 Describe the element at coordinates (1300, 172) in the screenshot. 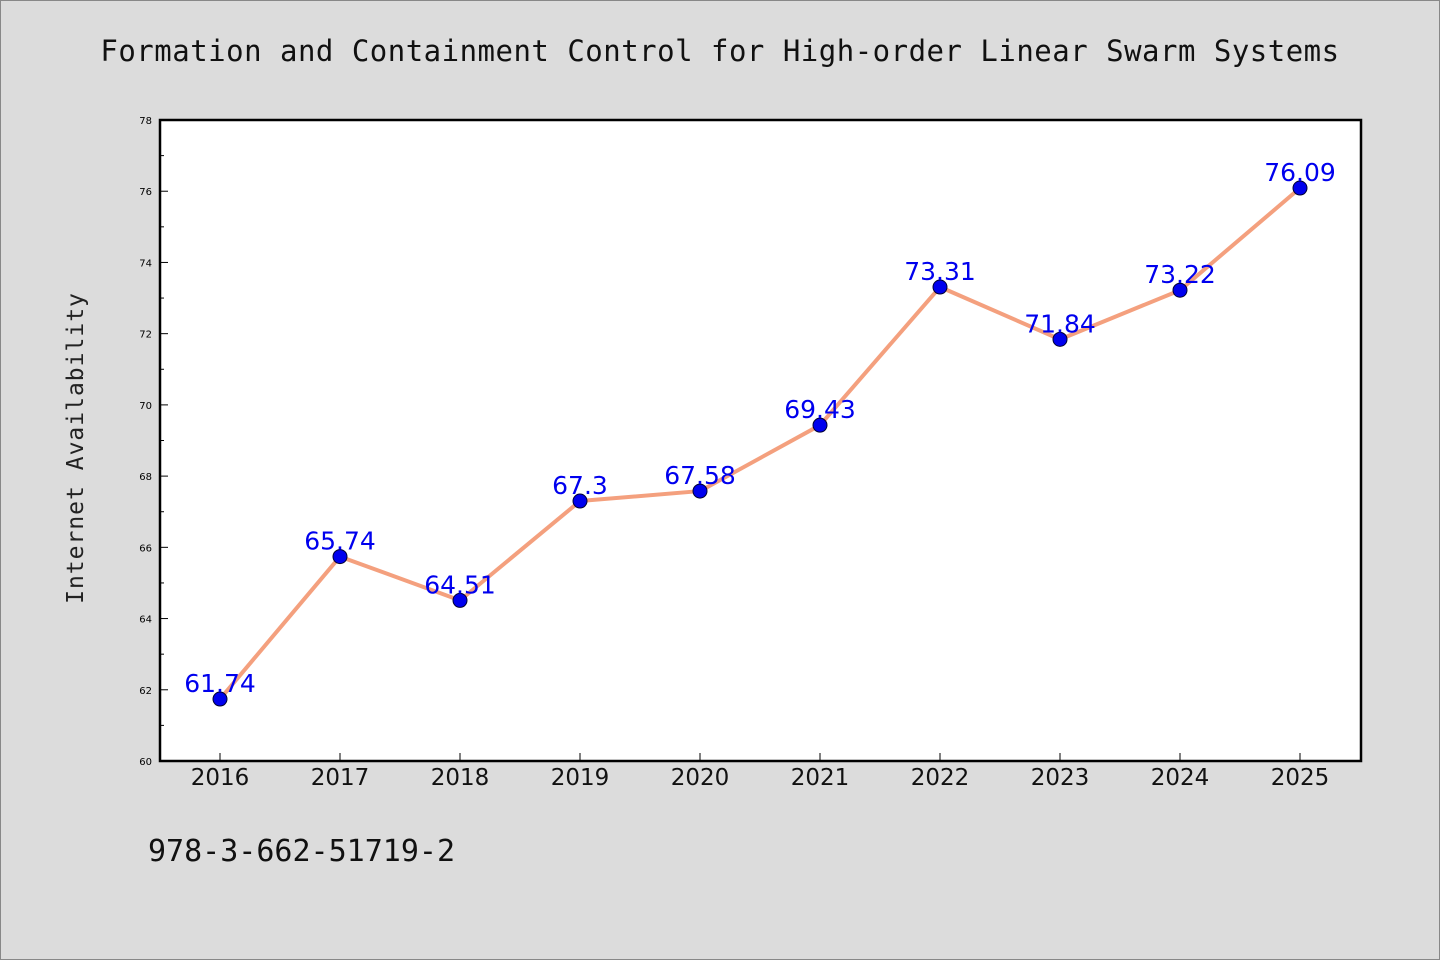

I see `data-label: 76.09` at that location.